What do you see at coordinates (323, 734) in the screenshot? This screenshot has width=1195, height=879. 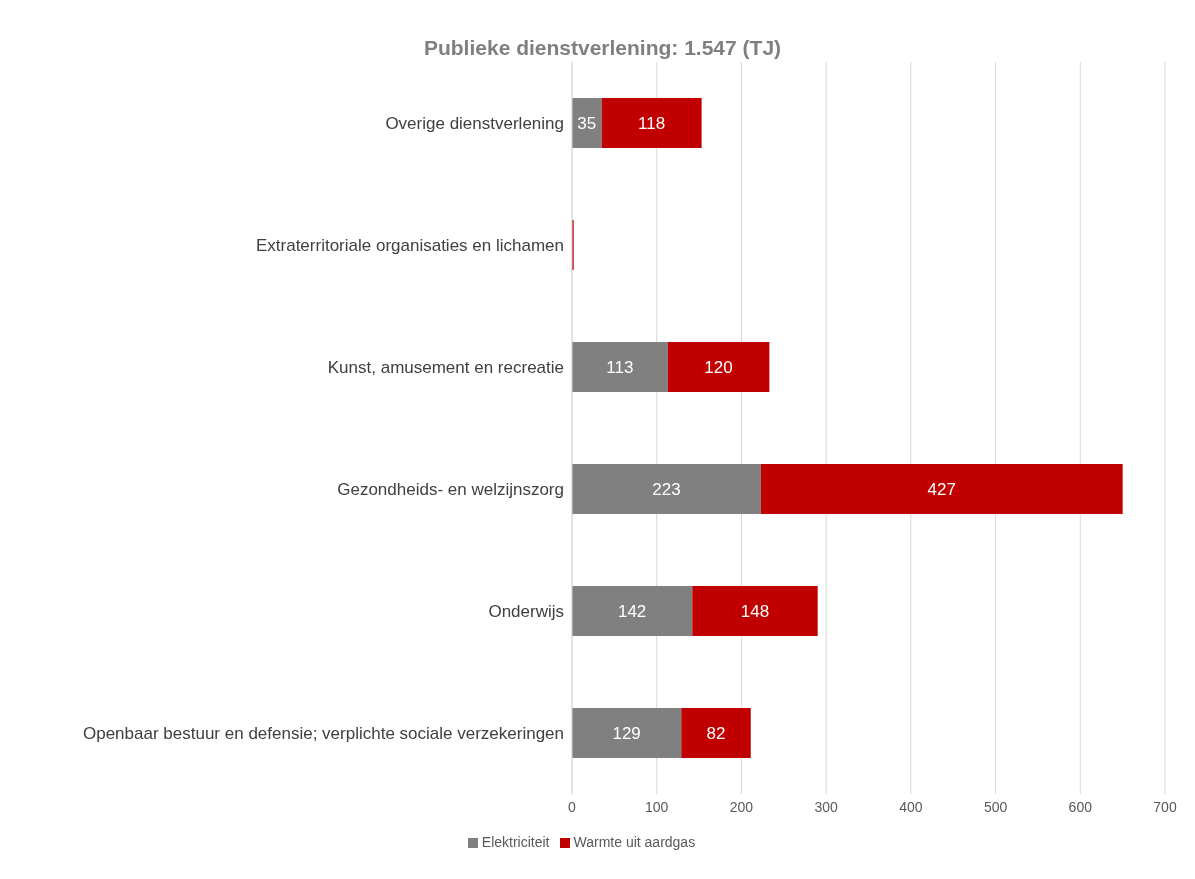 I see `y-tick-label: Openbaar bestuur en defensie; verplichte sociale verzekeringen` at bounding box center [323, 734].